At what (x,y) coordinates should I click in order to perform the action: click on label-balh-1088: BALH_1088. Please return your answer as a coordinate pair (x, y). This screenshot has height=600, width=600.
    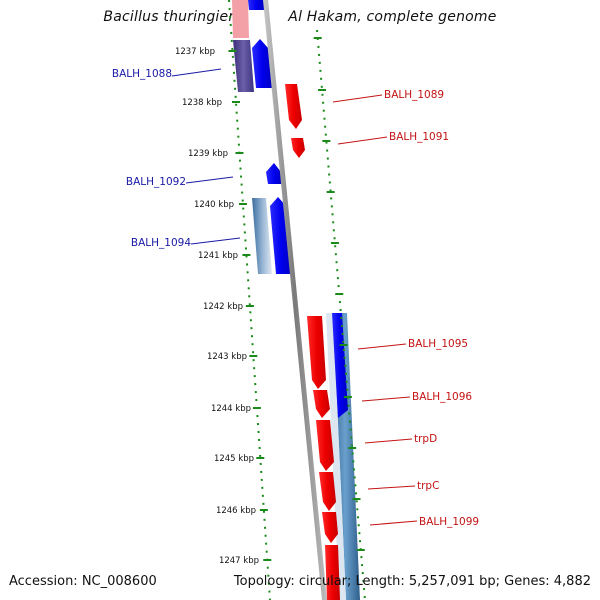
    Looking at the image, I should click on (142, 74).